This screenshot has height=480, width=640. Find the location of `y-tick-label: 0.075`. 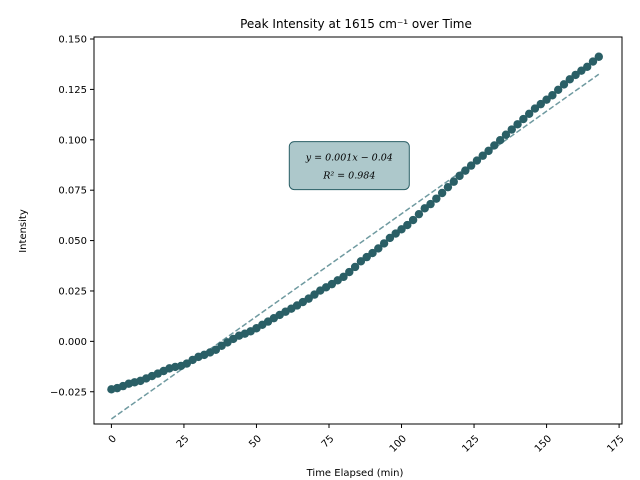

y-tick-label: 0.075 is located at coordinates (72, 191).